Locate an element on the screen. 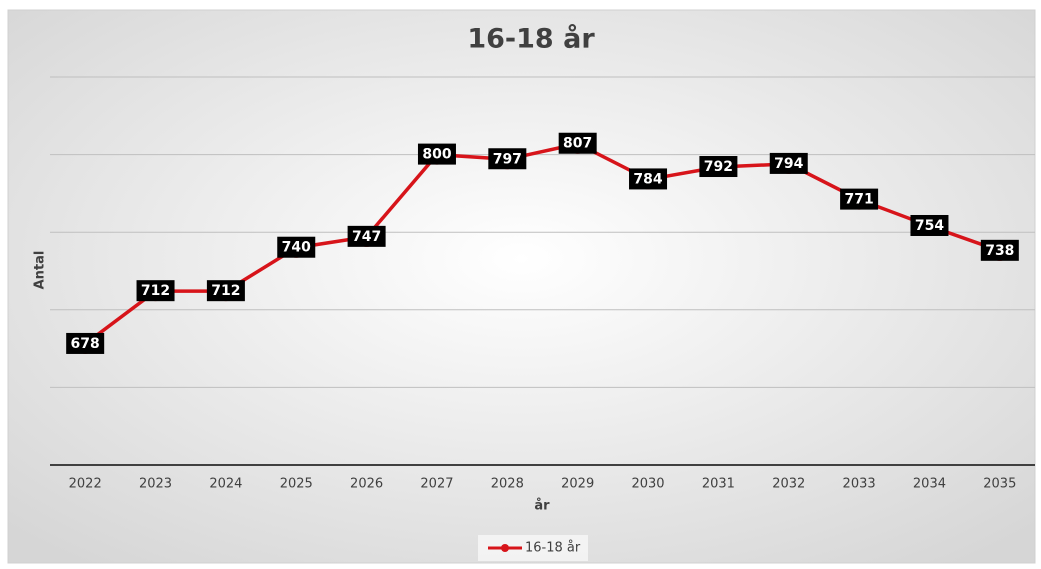  data-label: 800 is located at coordinates (436, 155).